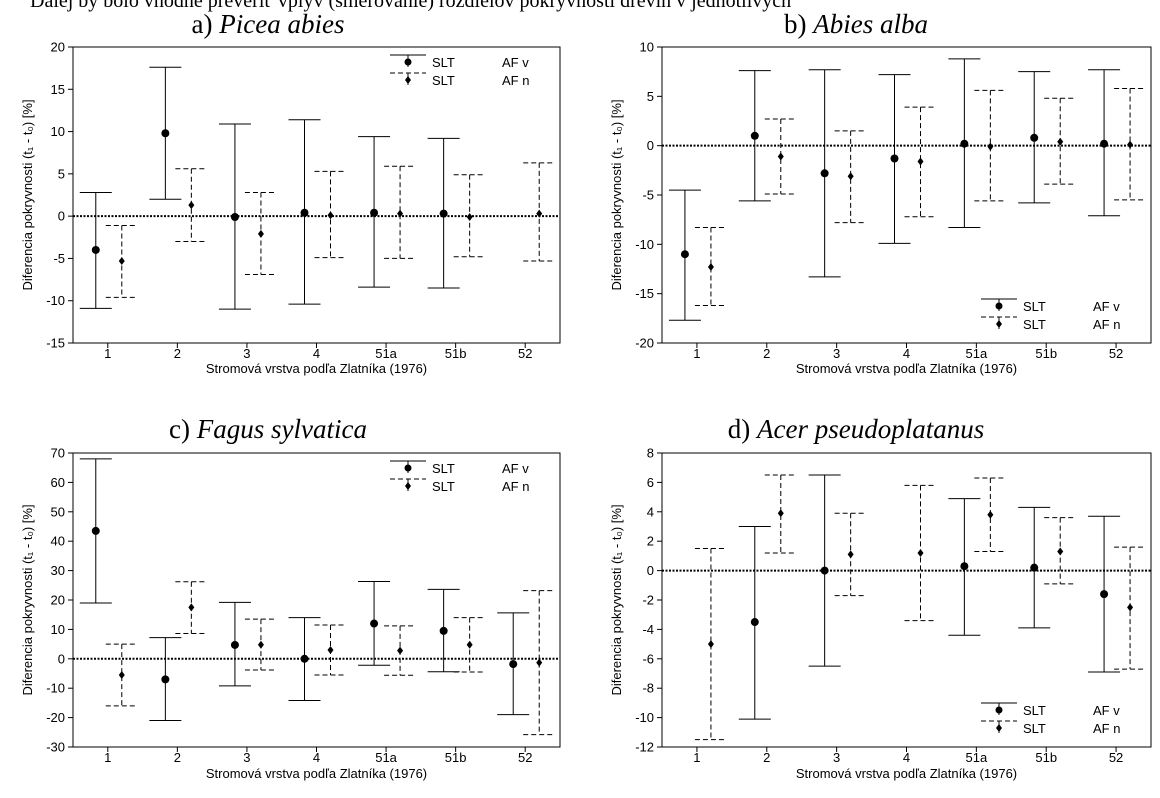  Describe the element at coordinates (650, 482) in the screenshot. I see `y-tick-label: 6` at that location.